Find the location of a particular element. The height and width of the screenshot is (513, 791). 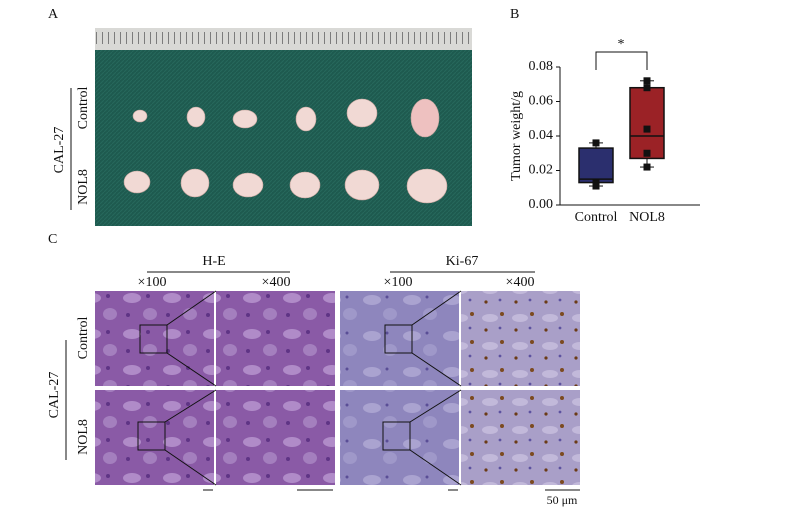

panel-label: A is located at coordinates (53, 14).